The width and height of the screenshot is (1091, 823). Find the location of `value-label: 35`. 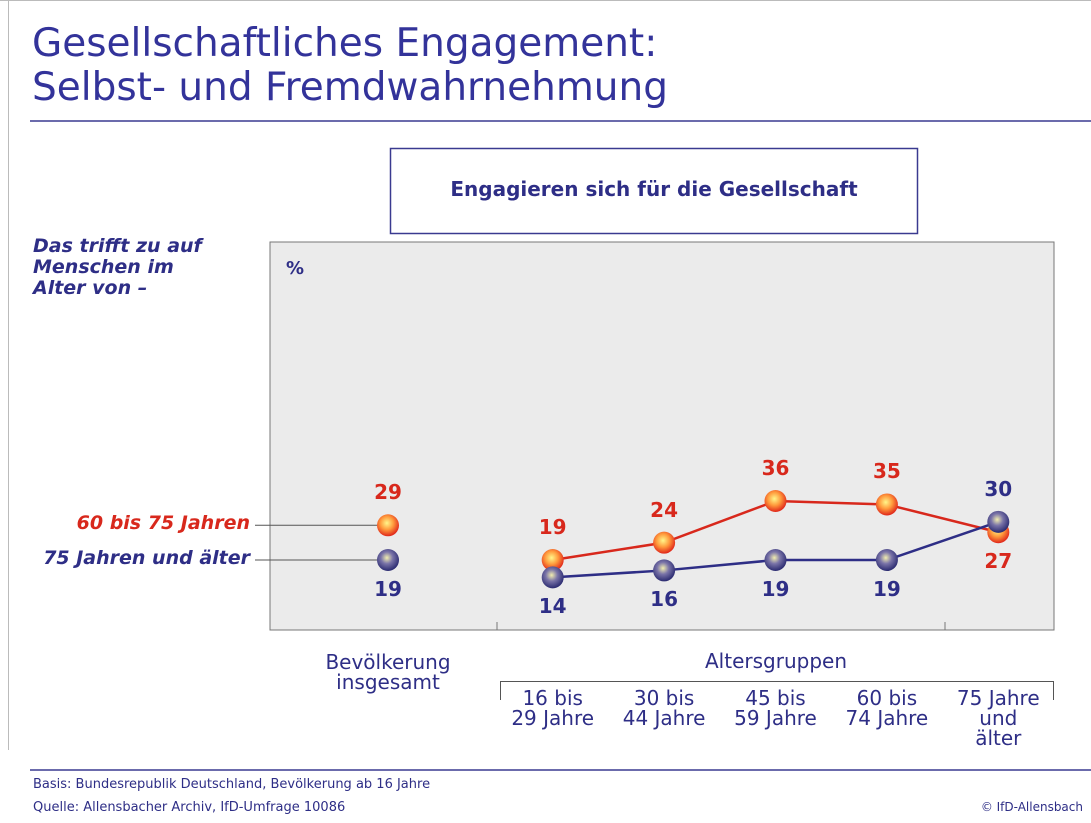

value-label: 35 is located at coordinates (886, 471).